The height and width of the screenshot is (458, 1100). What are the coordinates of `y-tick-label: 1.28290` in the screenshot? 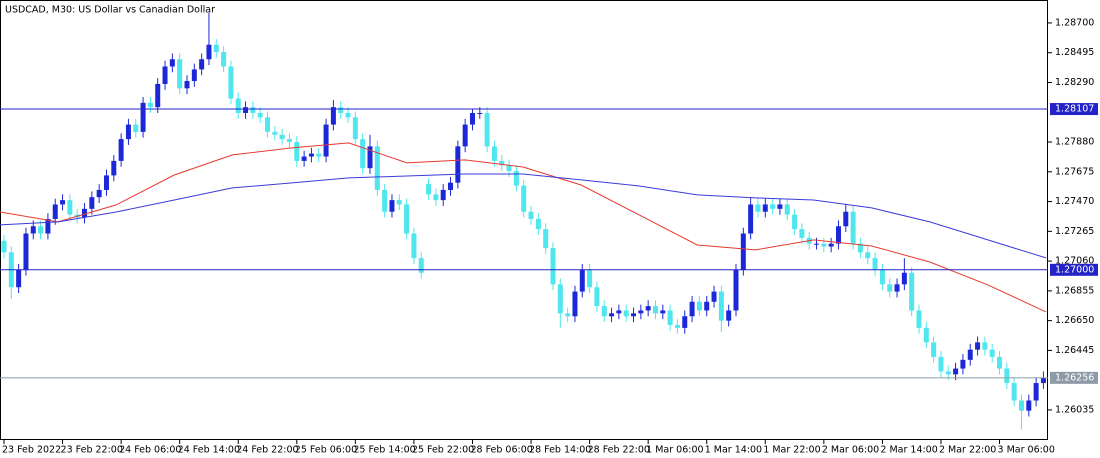 It's located at (1074, 82).